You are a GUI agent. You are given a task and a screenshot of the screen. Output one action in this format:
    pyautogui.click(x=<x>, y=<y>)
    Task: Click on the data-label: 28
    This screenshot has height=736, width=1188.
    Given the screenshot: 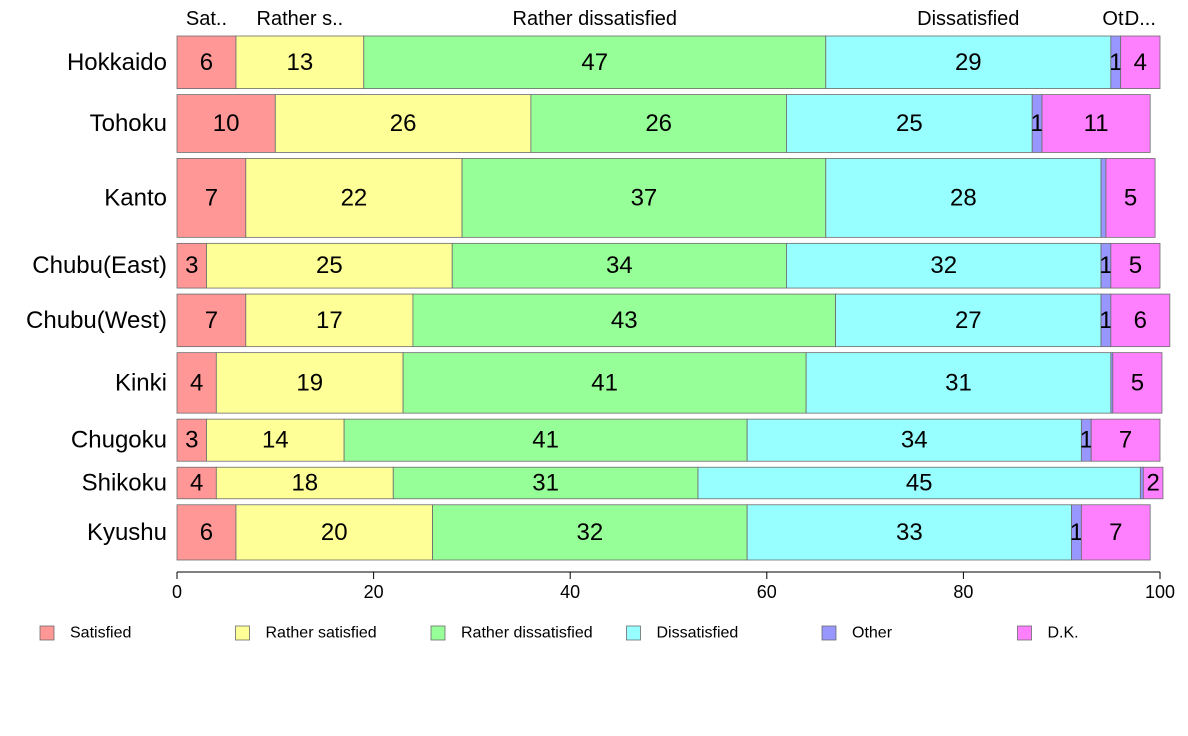 What is the action you would take?
    pyautogui.click(x=963, y=197)
    